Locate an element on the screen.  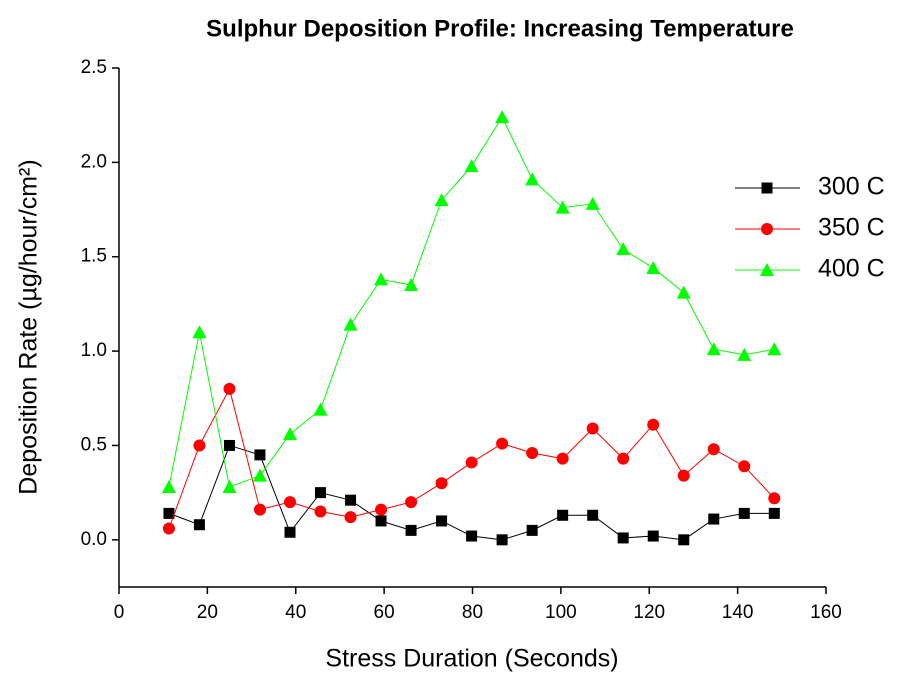
y-axis-title: Deposition Rate (µg/hour/cm²) is located at coordinates (29, 326).